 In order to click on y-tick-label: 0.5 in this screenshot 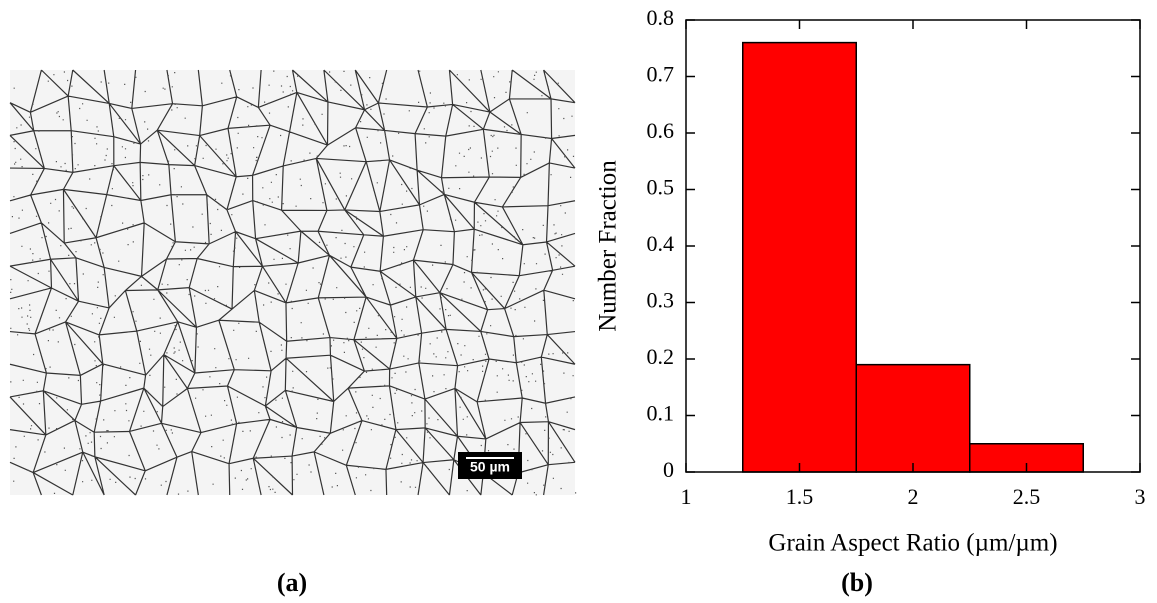, I will do `click(661, 187)`.